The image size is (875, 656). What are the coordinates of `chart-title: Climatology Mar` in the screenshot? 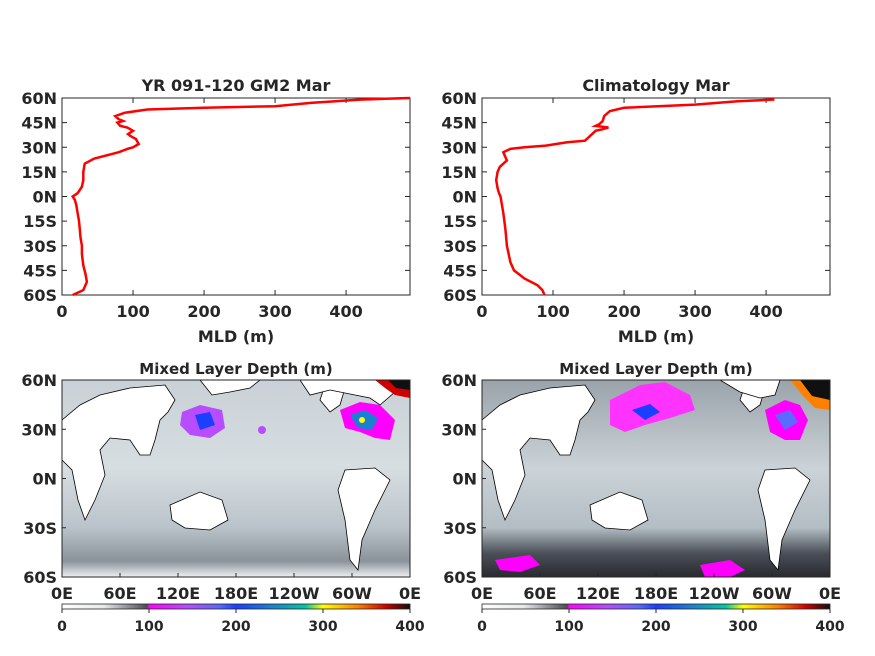 It's located at (655, 85).